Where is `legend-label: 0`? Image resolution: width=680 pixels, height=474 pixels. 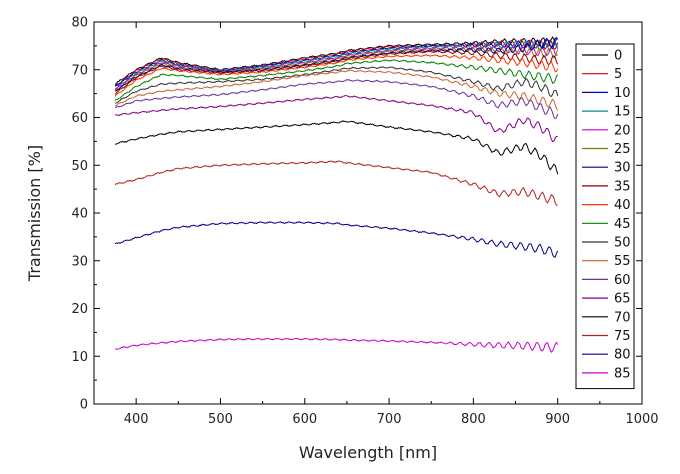
legend-label: 0 is located at coordinates (618, 56).